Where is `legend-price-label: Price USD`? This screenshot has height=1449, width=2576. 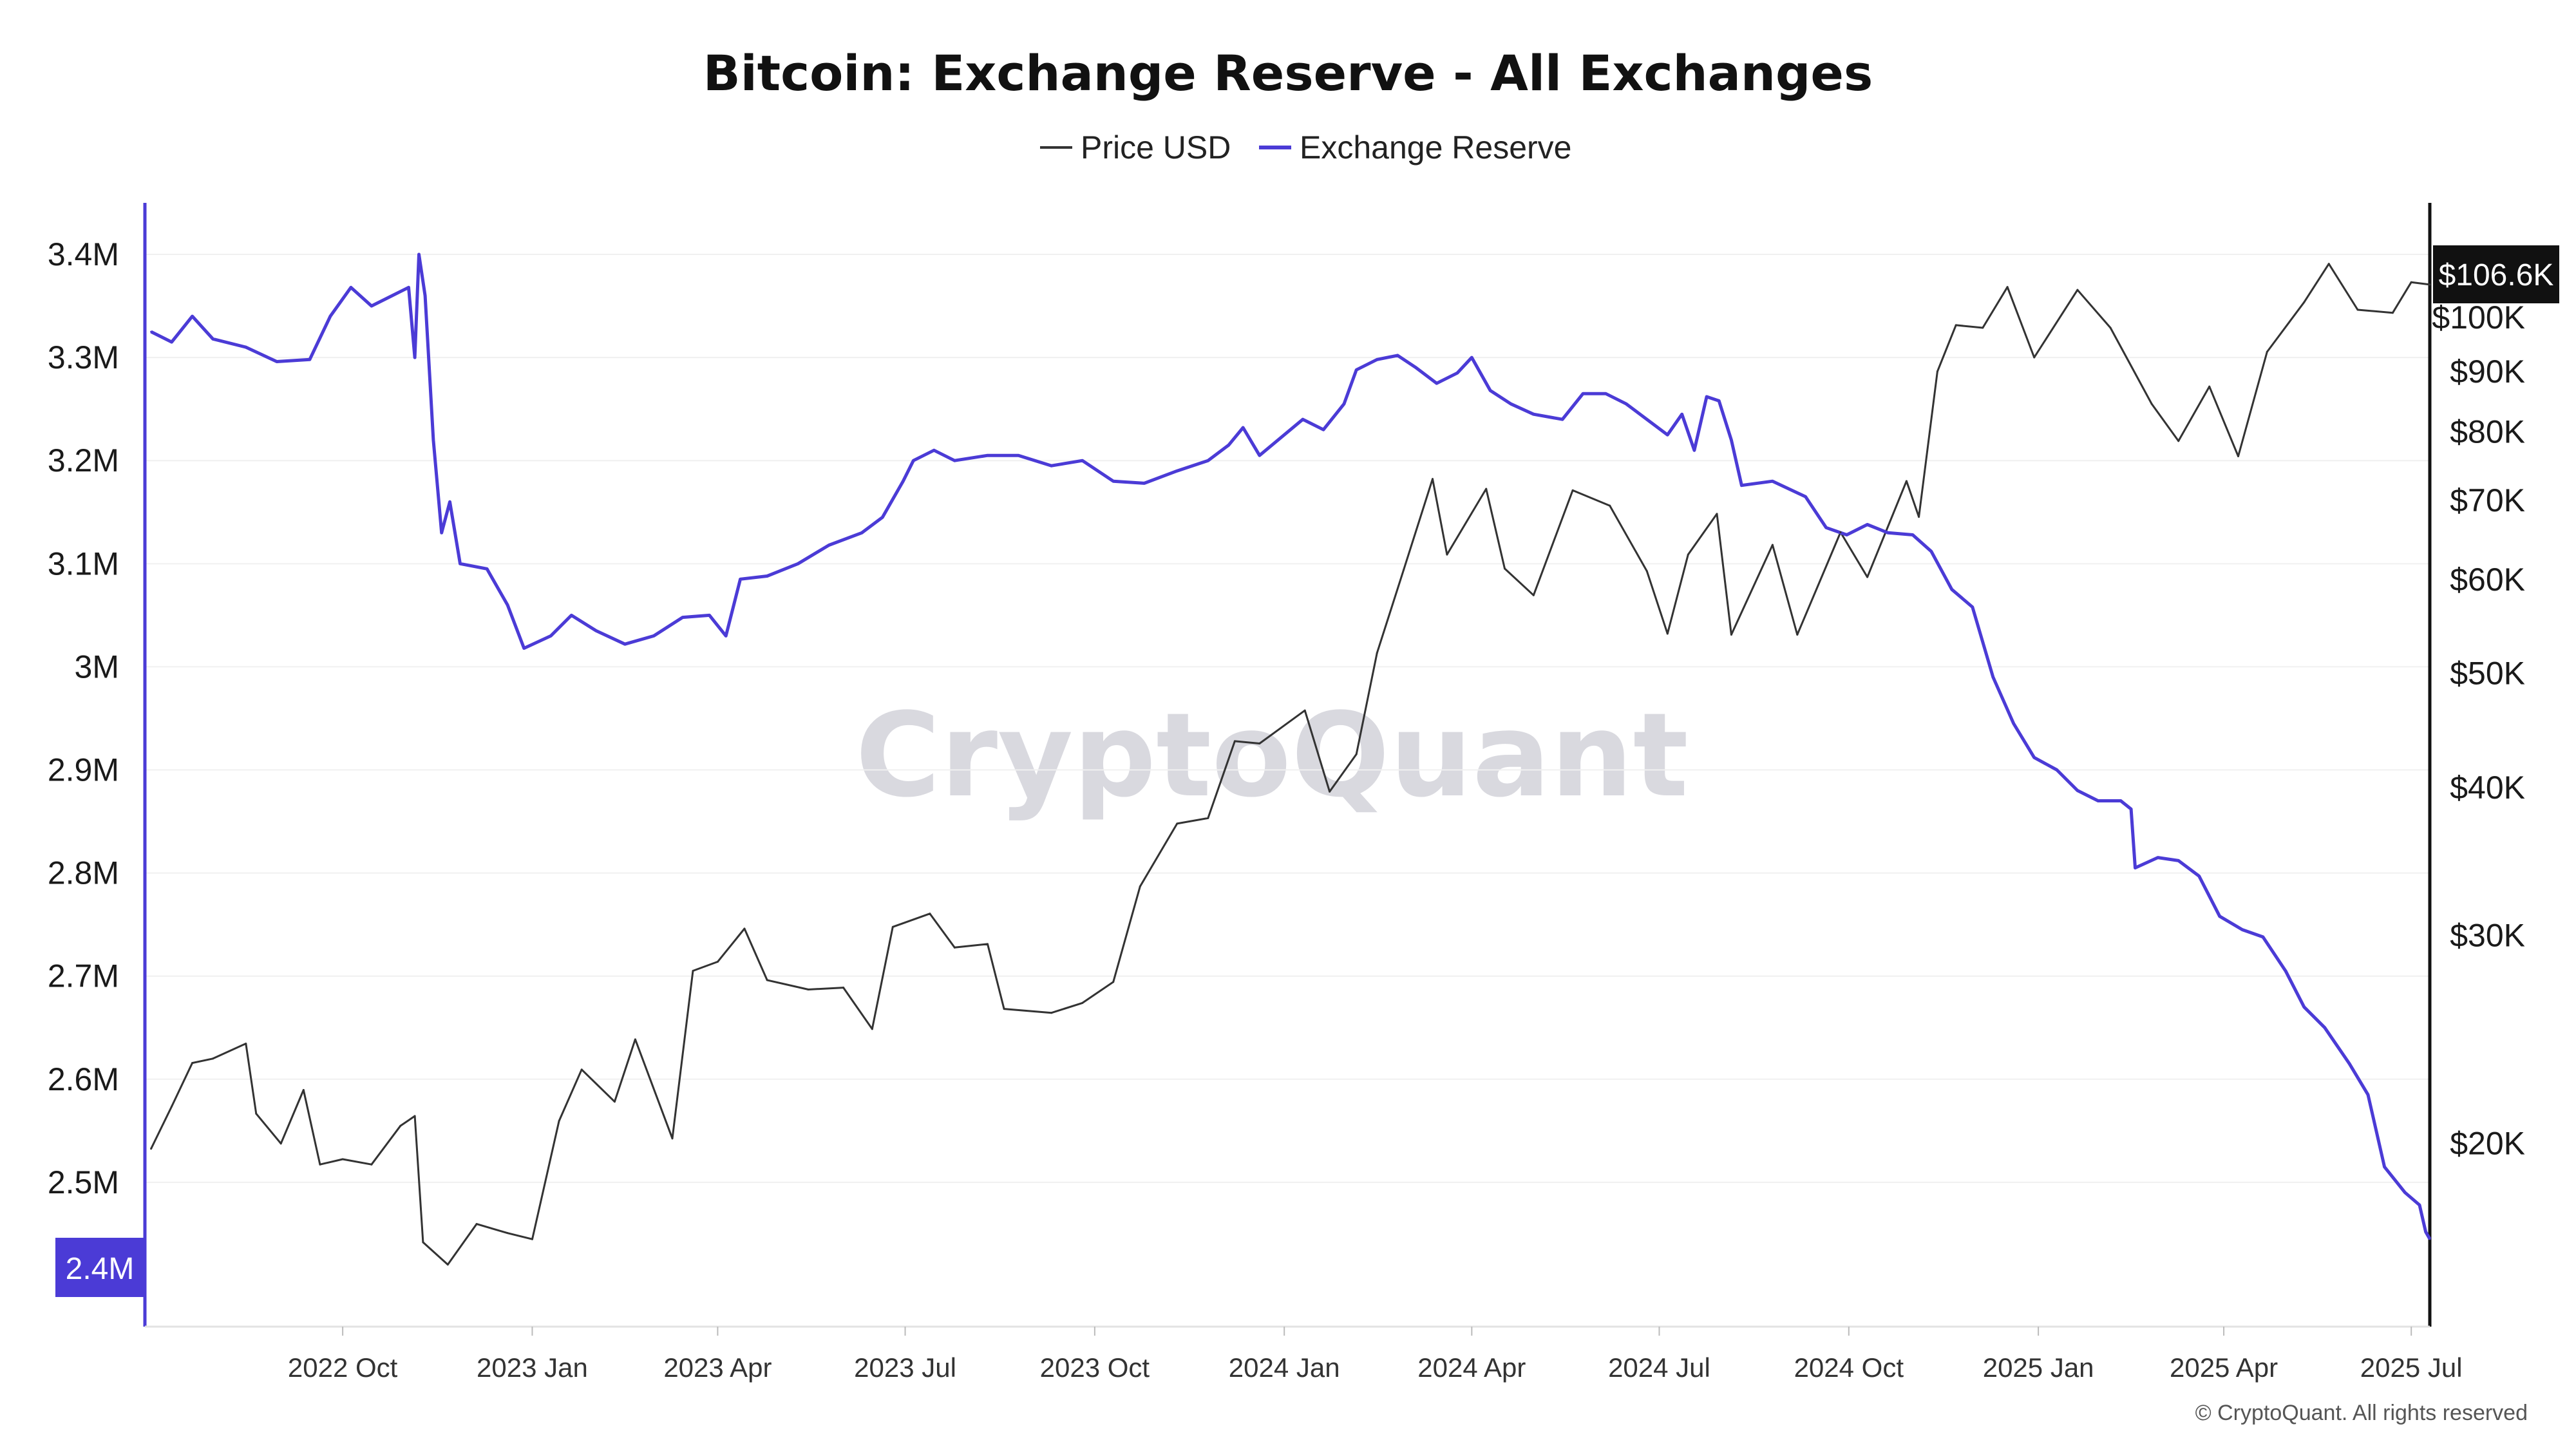
legend-price-label: Price USD is located at coordinates (1156, 147).